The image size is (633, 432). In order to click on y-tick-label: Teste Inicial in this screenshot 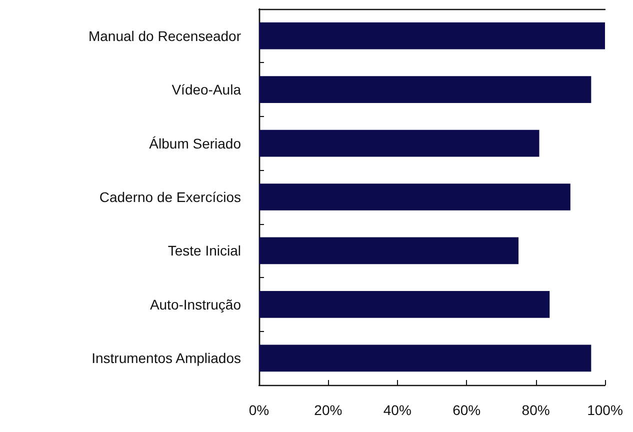, I will do `click(204, 250)`.